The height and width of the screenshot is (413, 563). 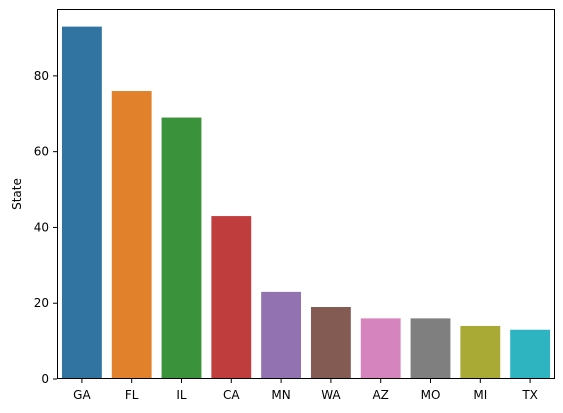 I want to click on x-tick-label: CA, so click(x=231, y=395).